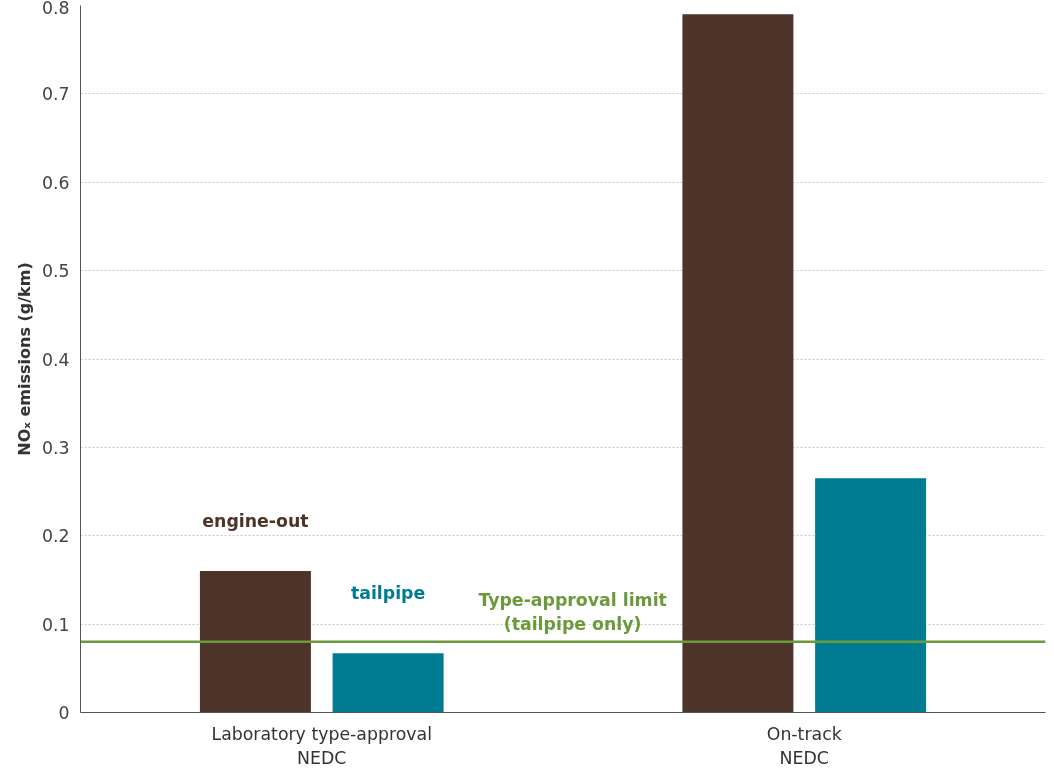 This screenshot has width=1054, height=776. Describe the element at coordinates (322, 745) in the screenshot. I see `x-tick-label: Laboratory type-approval NEDC` at that location.